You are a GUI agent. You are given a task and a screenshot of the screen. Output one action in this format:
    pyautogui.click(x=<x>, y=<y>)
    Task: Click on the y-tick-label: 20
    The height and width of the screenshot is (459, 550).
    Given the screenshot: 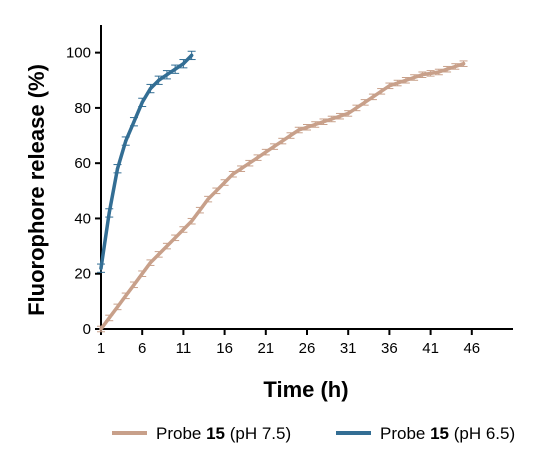 What is the action you would take?
    pyautogui.click(x=82, y=274)
    